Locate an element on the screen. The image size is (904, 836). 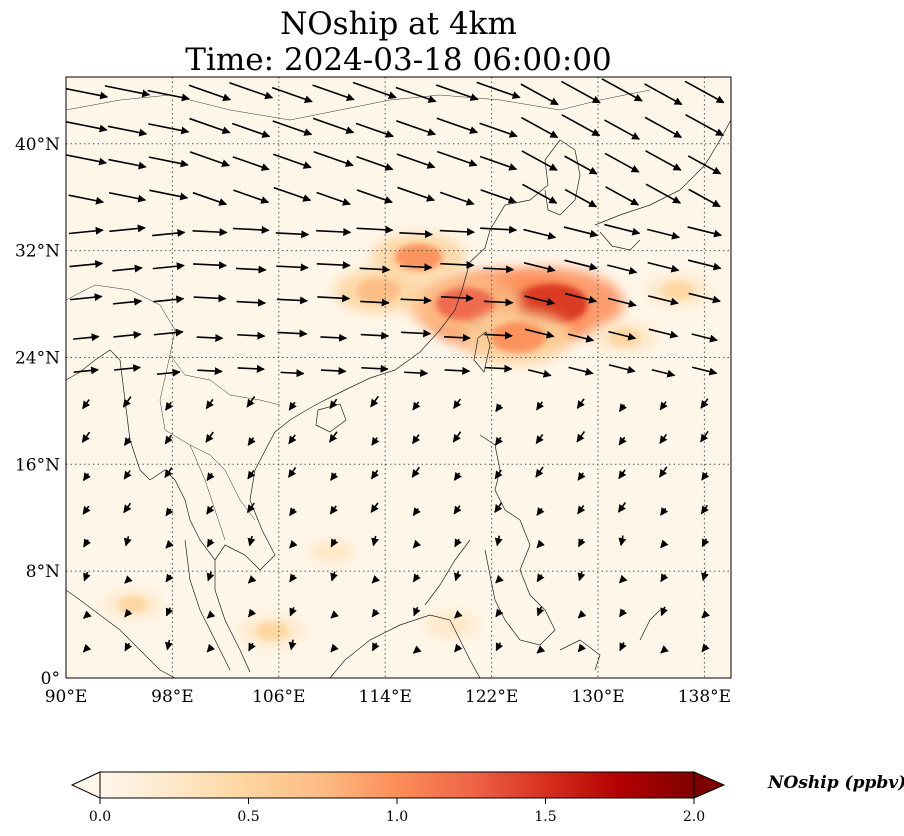
lon-tick-label: 106°E is located at coordinates (278, 697).